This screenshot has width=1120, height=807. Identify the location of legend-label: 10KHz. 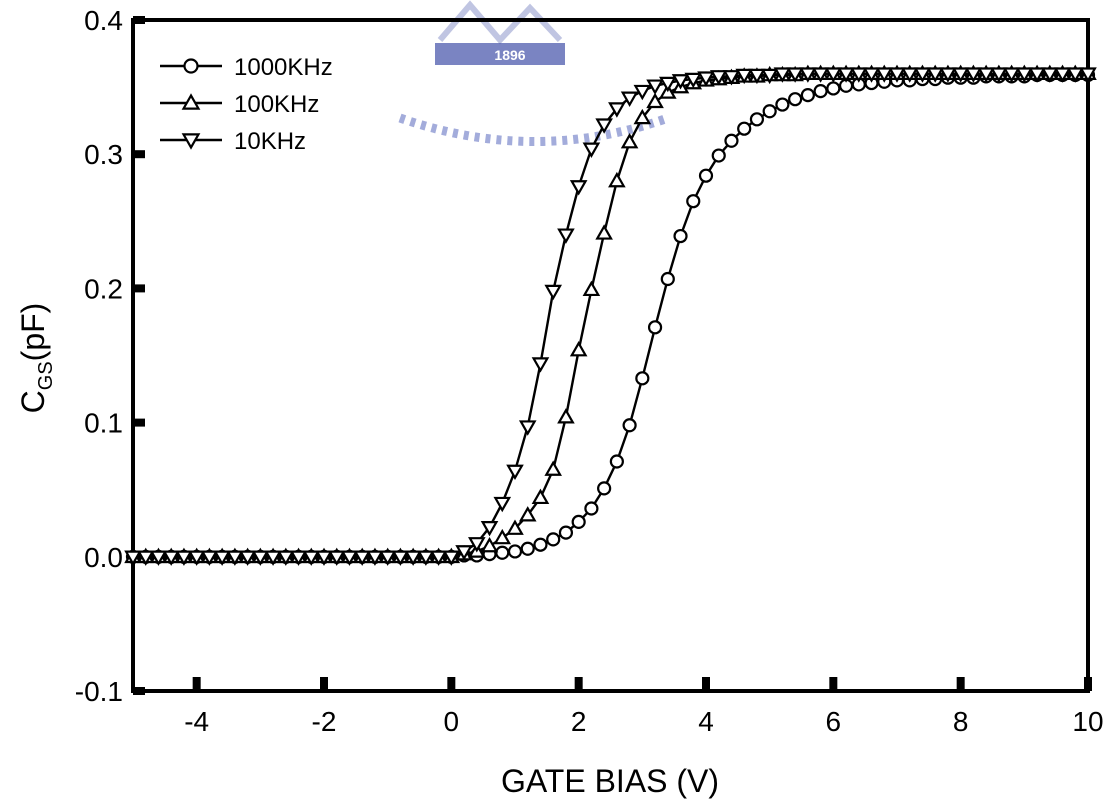
(270, 141).